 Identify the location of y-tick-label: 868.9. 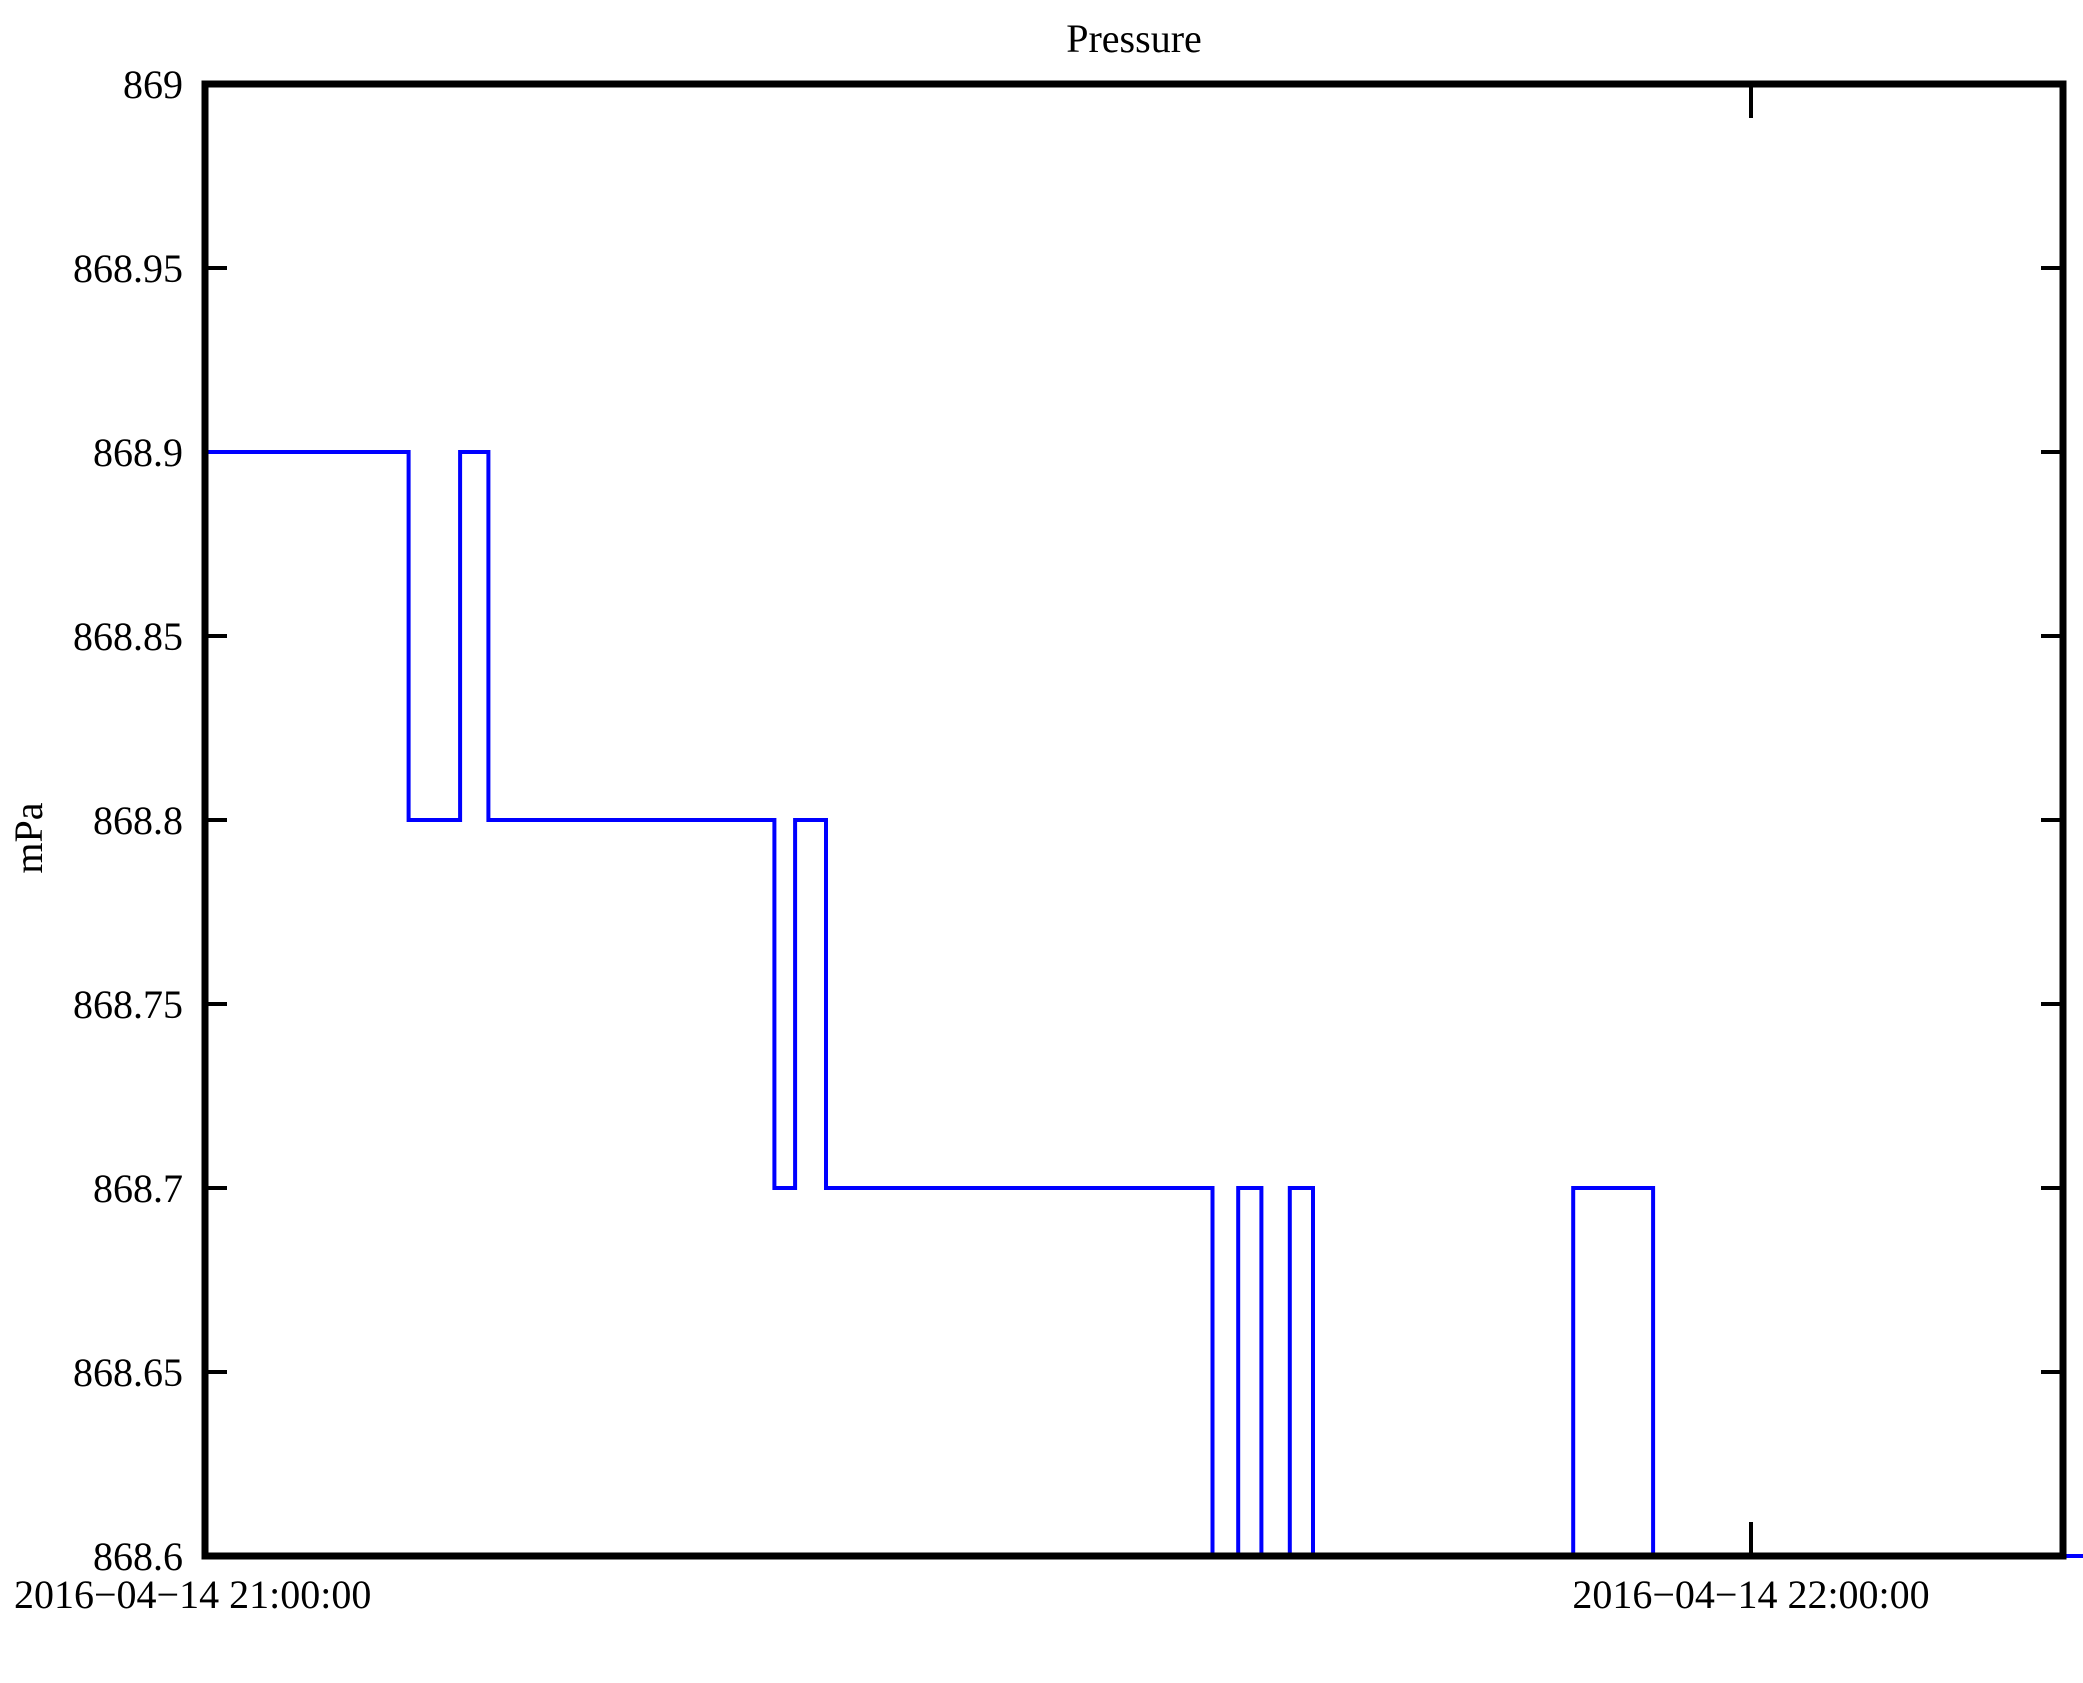
(138, 452).